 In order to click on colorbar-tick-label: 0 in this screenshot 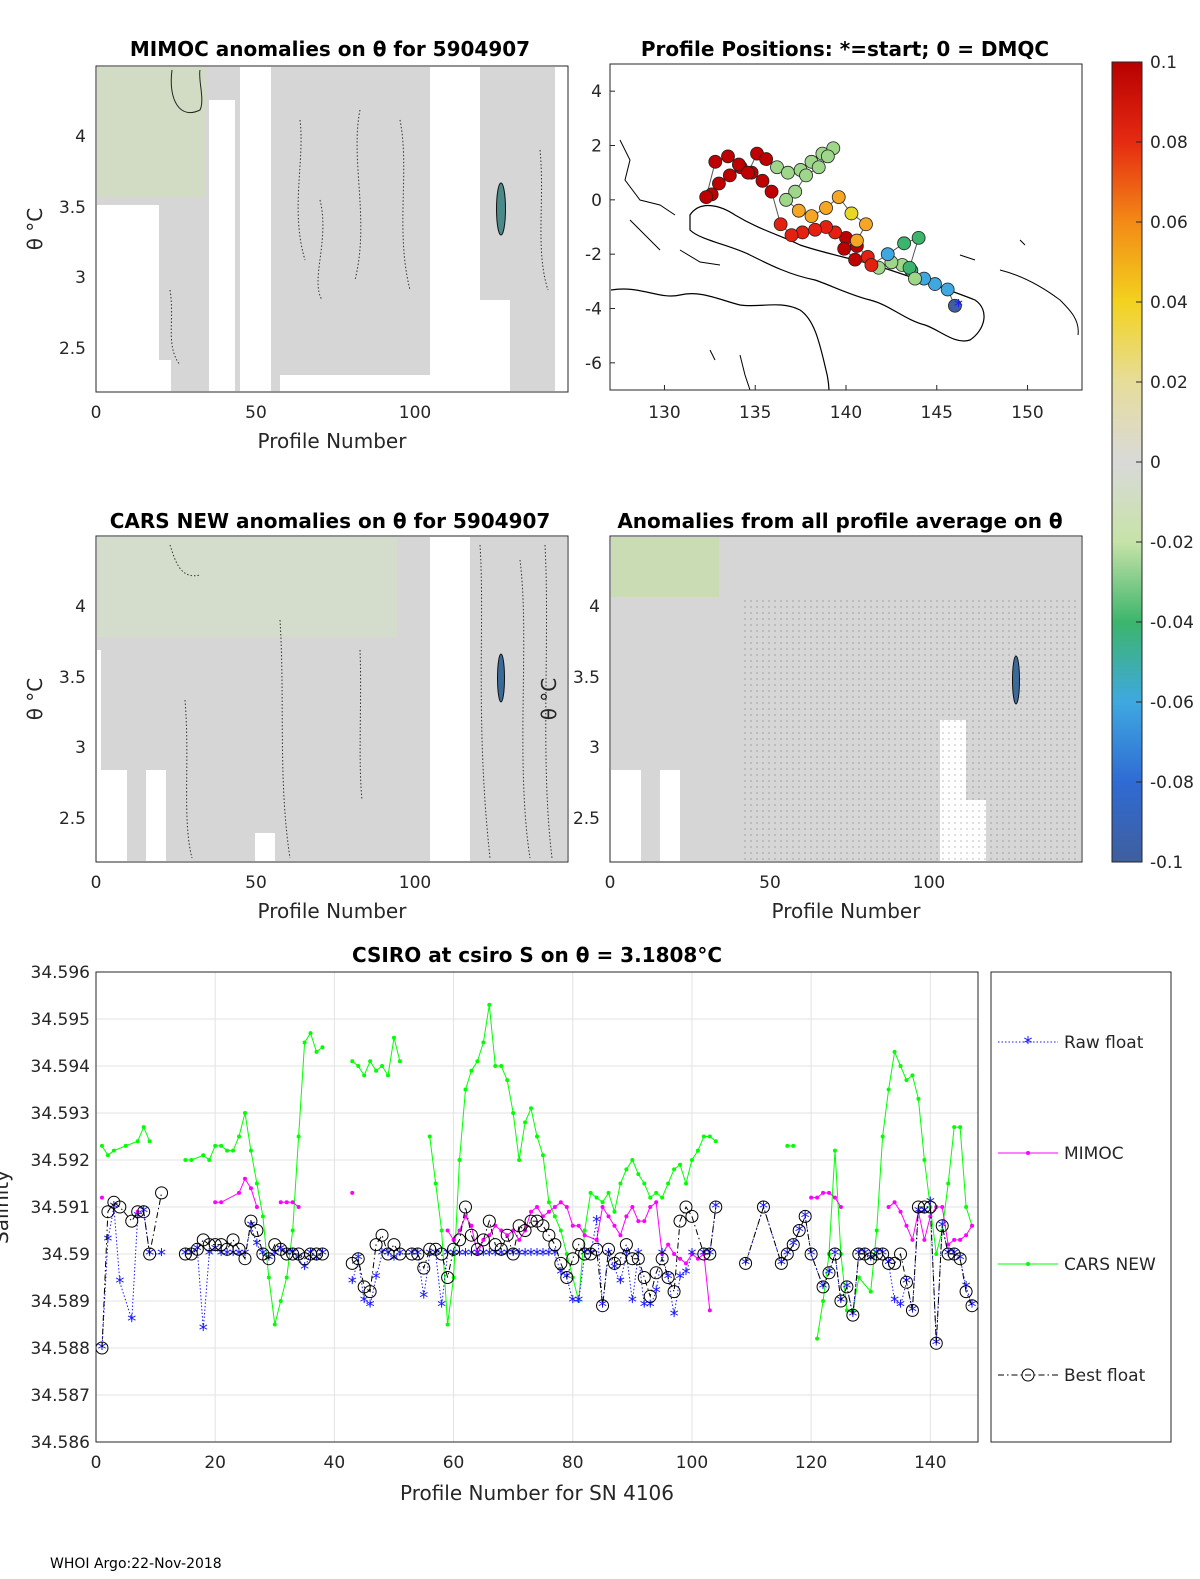, I will do `click(1155, 463)`.